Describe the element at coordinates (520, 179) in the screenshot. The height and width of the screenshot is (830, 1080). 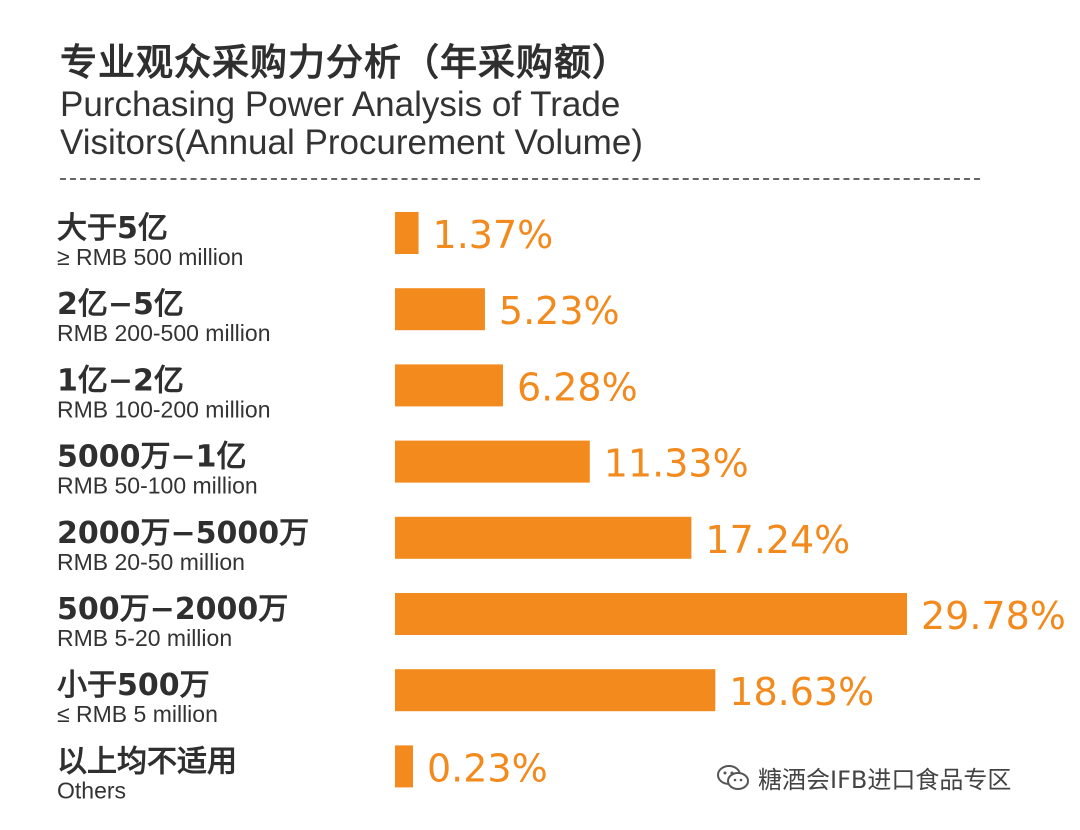
I see `divider` at that location.